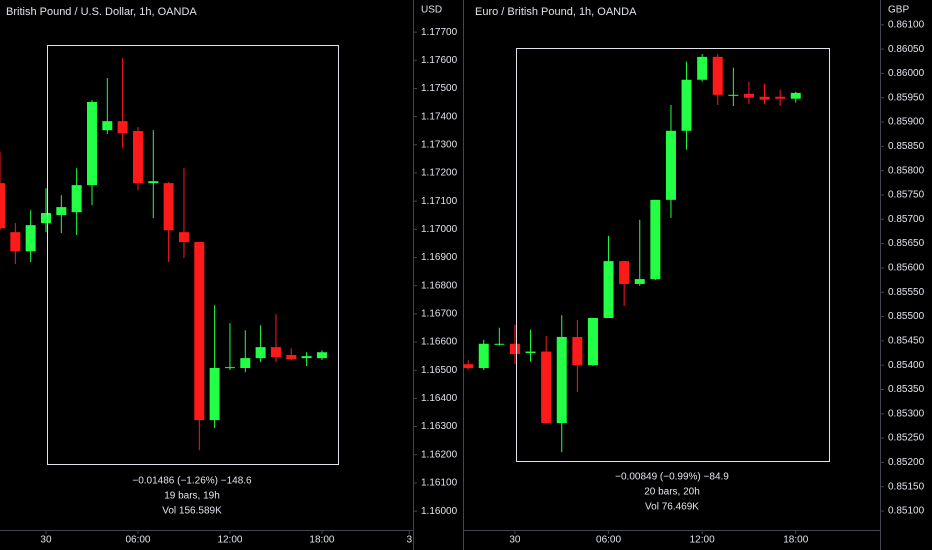  What do you see at coordinates (439, 398) in the screenshot?
I see `y-tick-label: 1.16400` at bounding box center [439, 398].